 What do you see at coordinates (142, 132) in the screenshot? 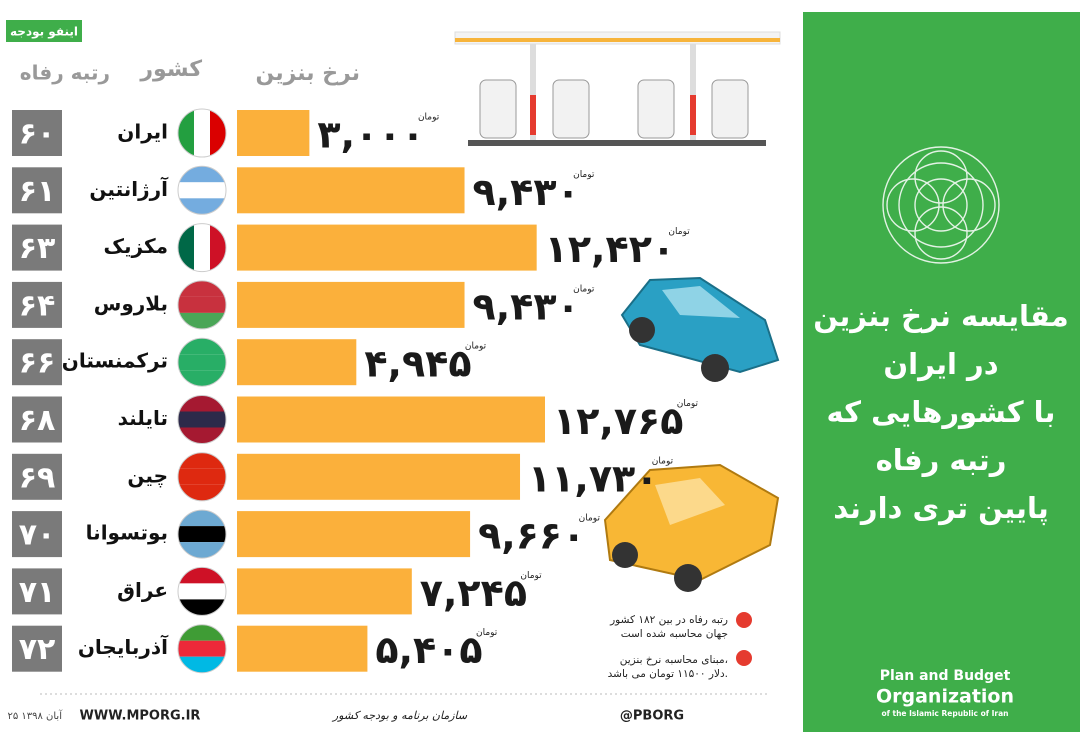
I see `country: ایران` at bounding box center [142, 132].